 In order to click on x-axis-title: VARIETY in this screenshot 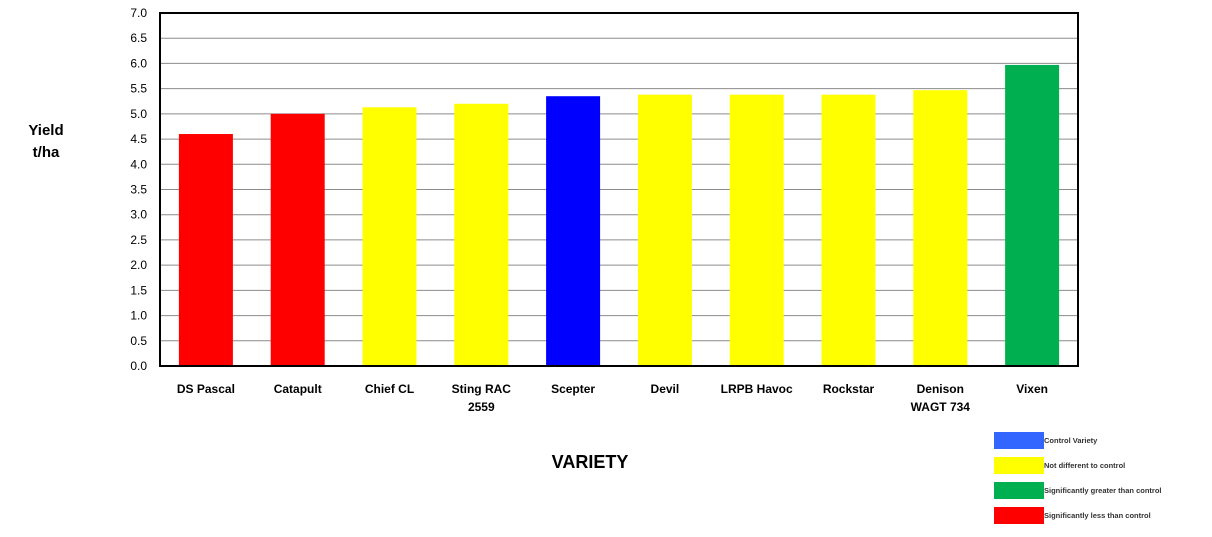, I will do `click(590, 462)`.